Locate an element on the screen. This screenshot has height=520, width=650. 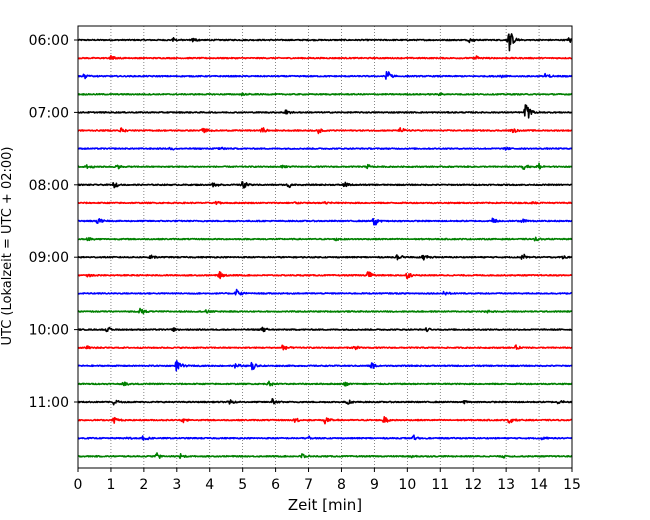
y-tick-label: 07:00 is located at coordinates (49, 113).